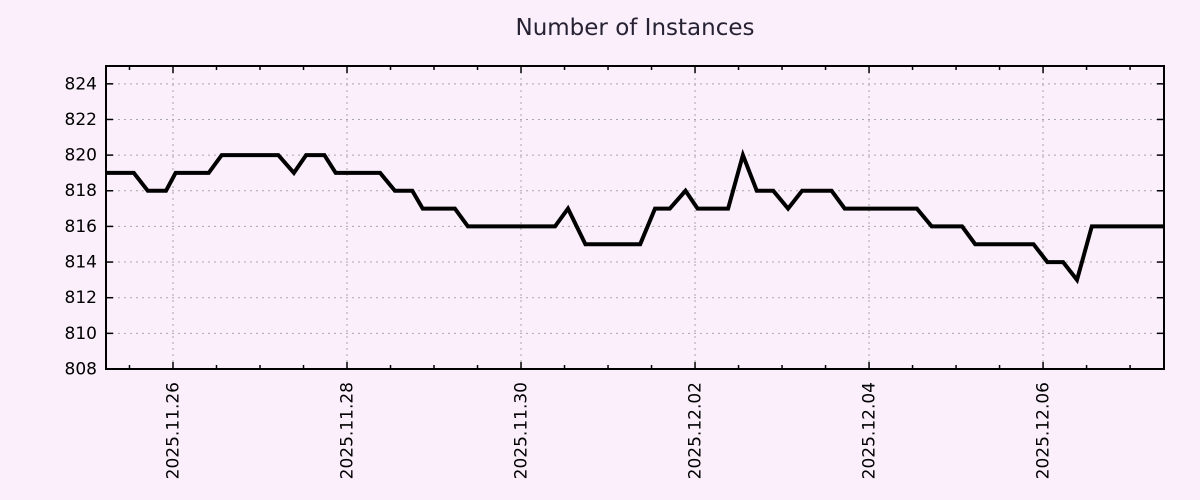  Describe the element at coordinates (81, 227) in the screenshot. I see `y-tick-label: 816` at that location.